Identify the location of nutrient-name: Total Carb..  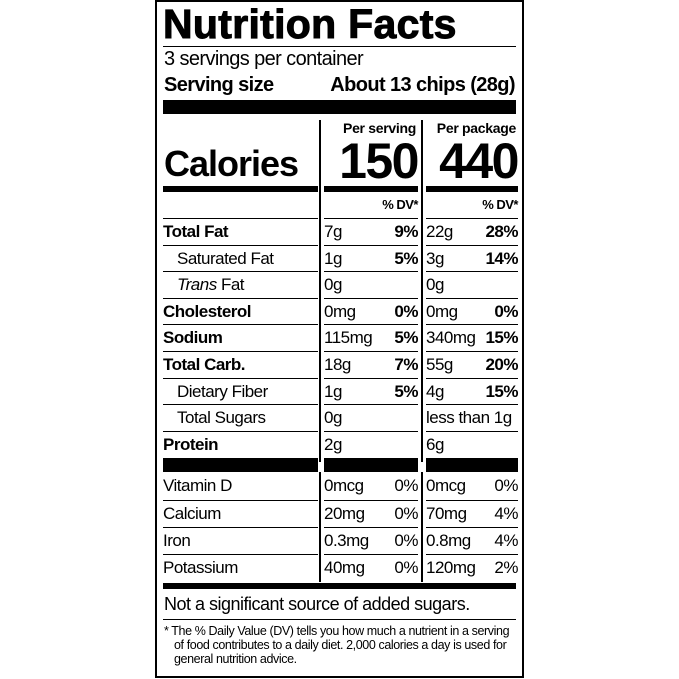
(240, 364).